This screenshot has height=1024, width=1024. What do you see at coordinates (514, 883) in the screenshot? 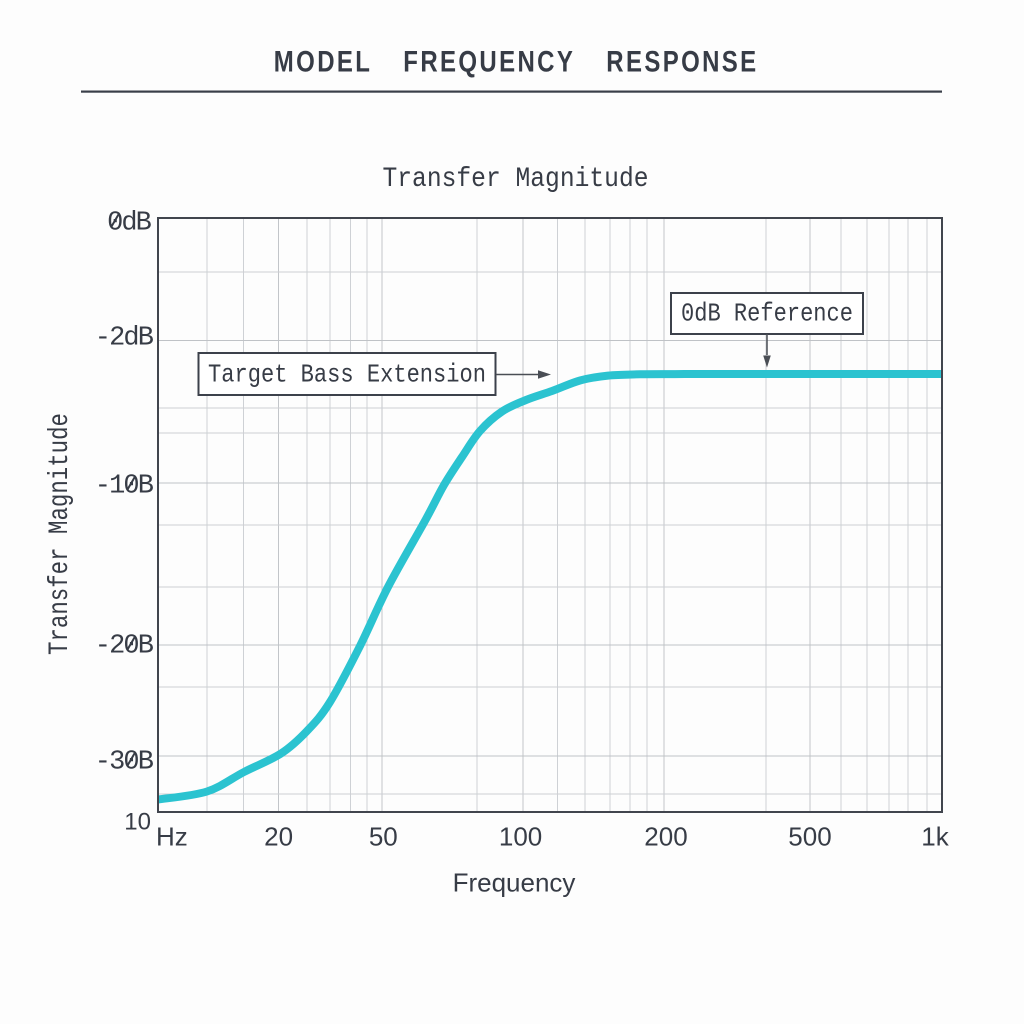
I see `svg-text: Frequency` at bounding box center [514, 883].